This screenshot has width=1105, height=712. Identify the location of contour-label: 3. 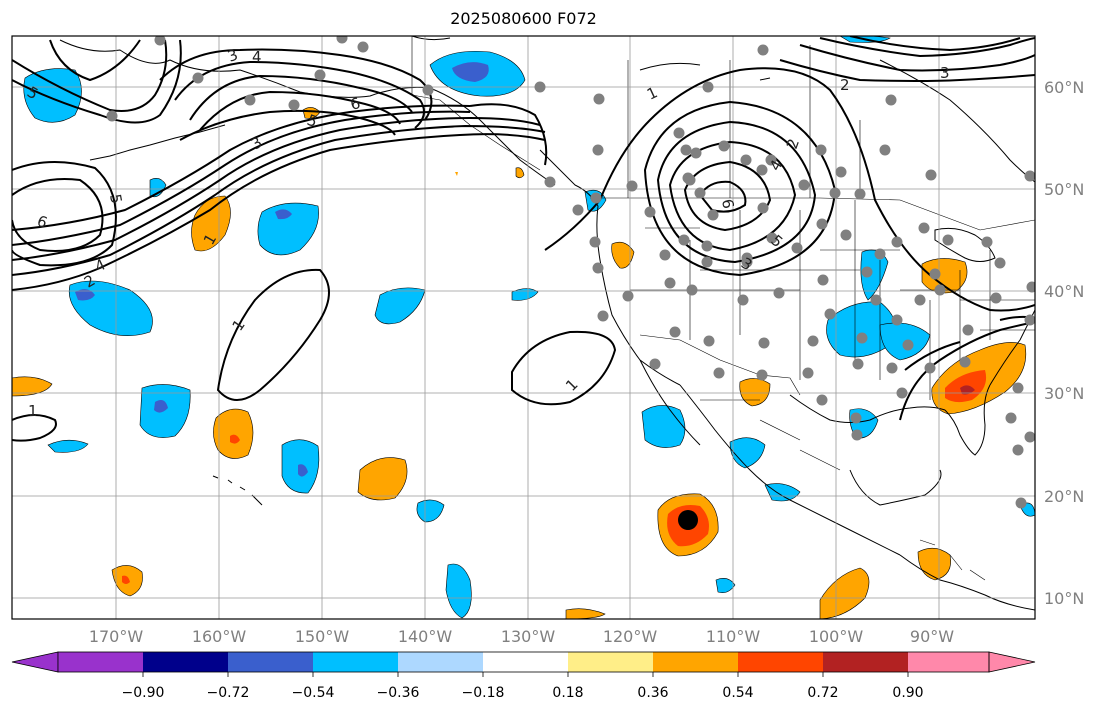
(746, 264).